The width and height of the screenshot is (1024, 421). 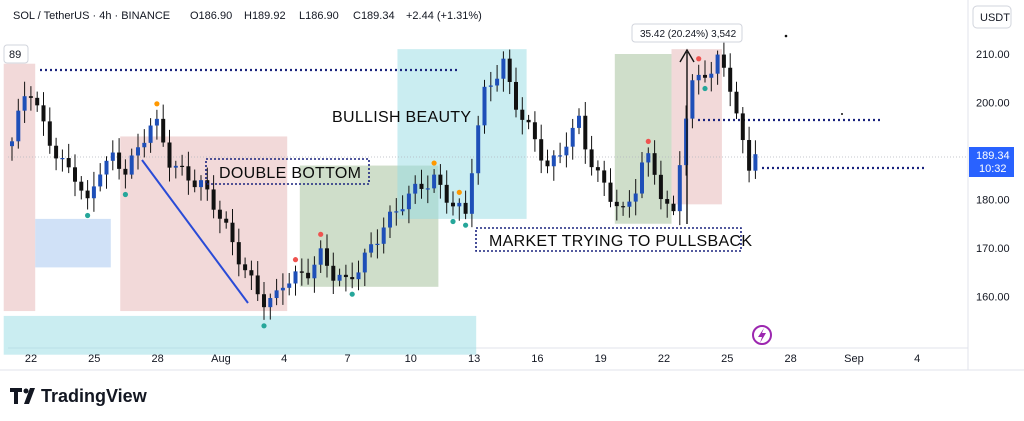 I want to click on annotation-double-bottom-box, so click(x=287, y=171).